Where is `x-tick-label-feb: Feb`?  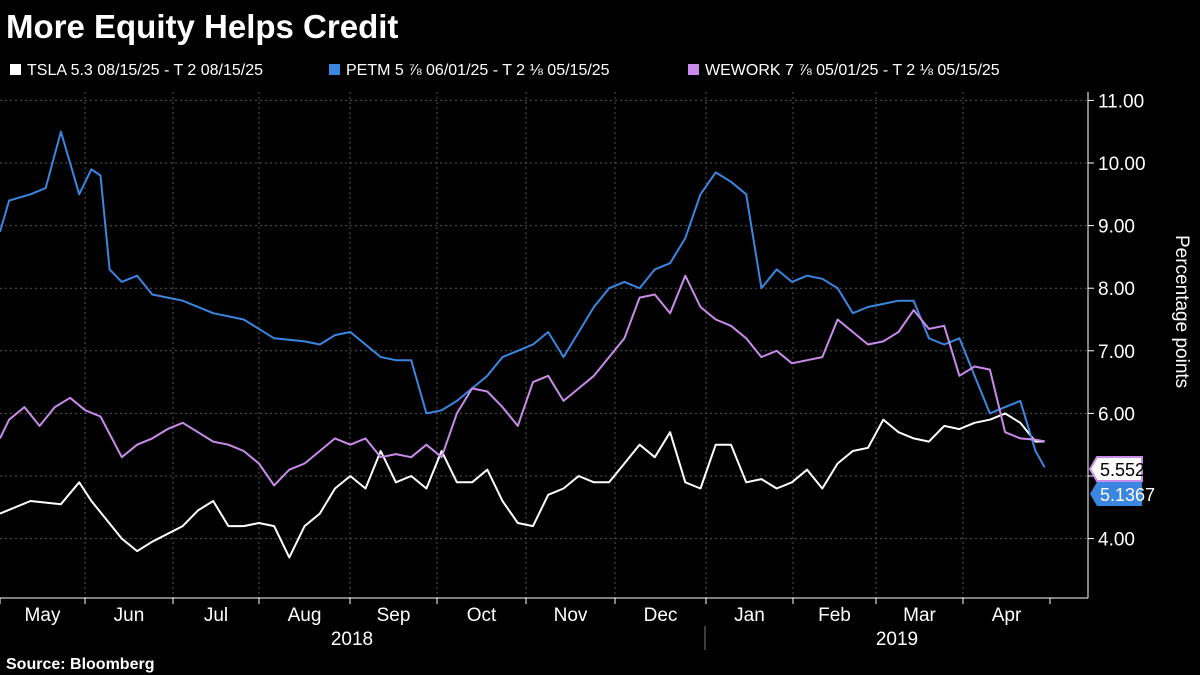
x-tick-label-feb: Feb is located at coordinates (834, 615).